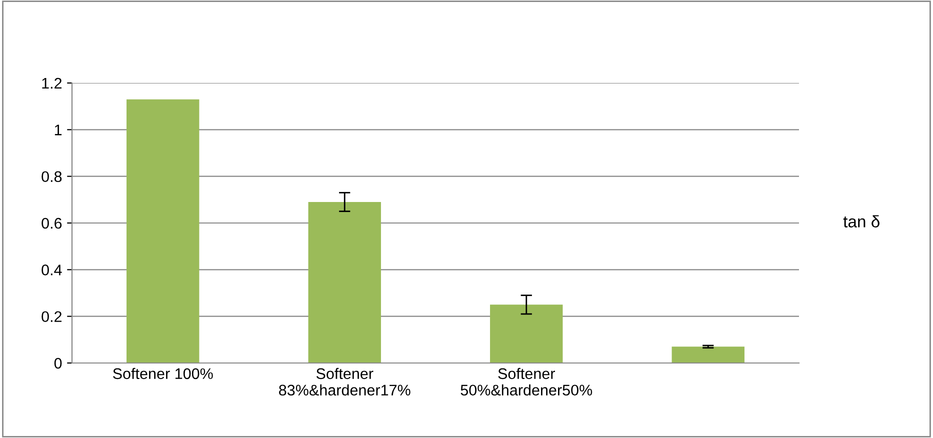 This screenshot has height=438, width=933. I want to click on y-tick-label: 0, so click(58, 363).